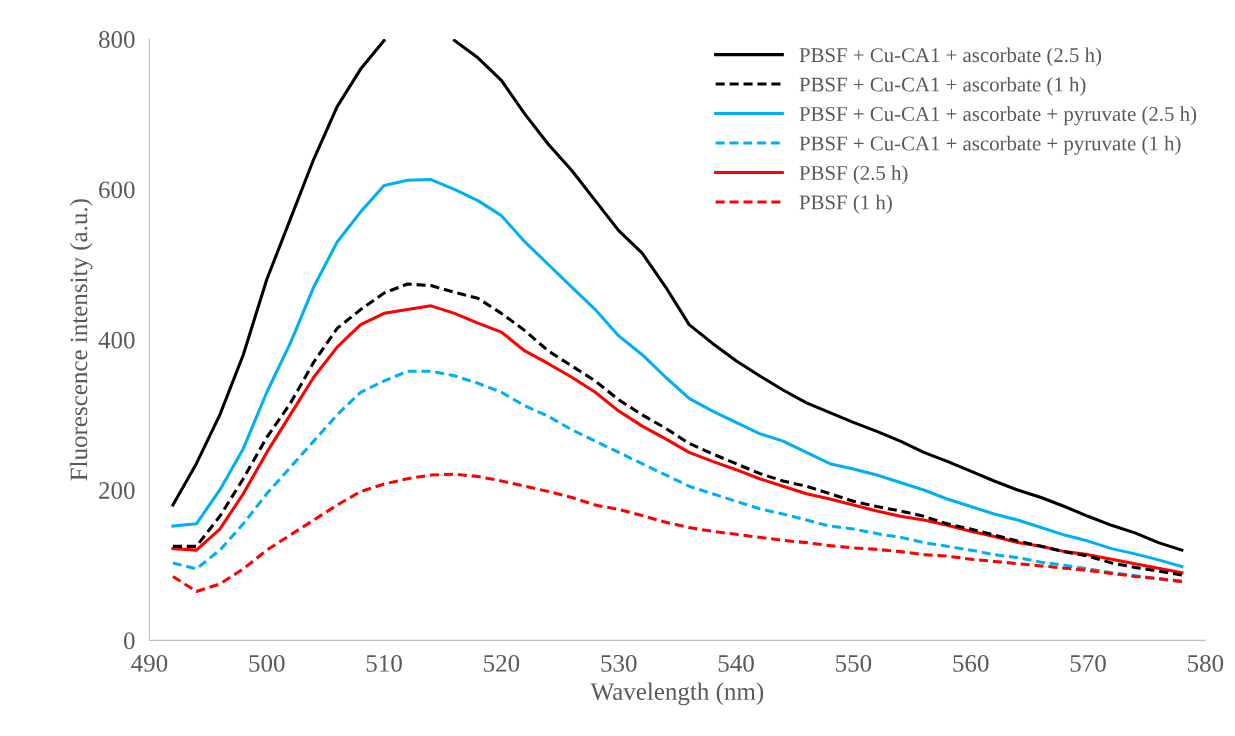 The height and width of the screenshot is (736, 1235). Describe the element at coordinates (971, 663) in the screenshot. I see `x-tick-label: 560` at that location.